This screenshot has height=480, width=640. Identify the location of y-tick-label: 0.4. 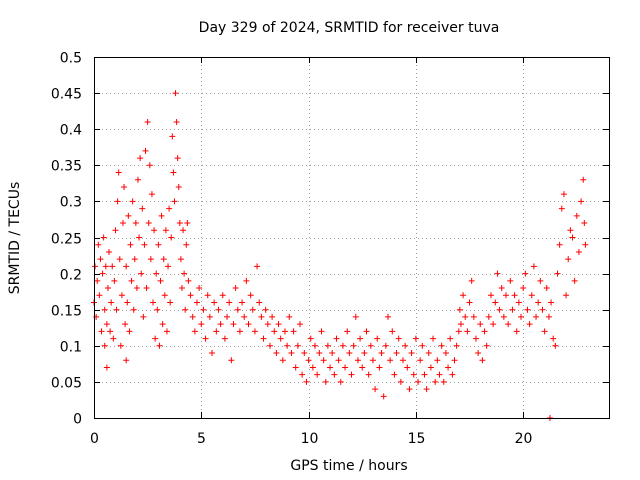
(71, 131).